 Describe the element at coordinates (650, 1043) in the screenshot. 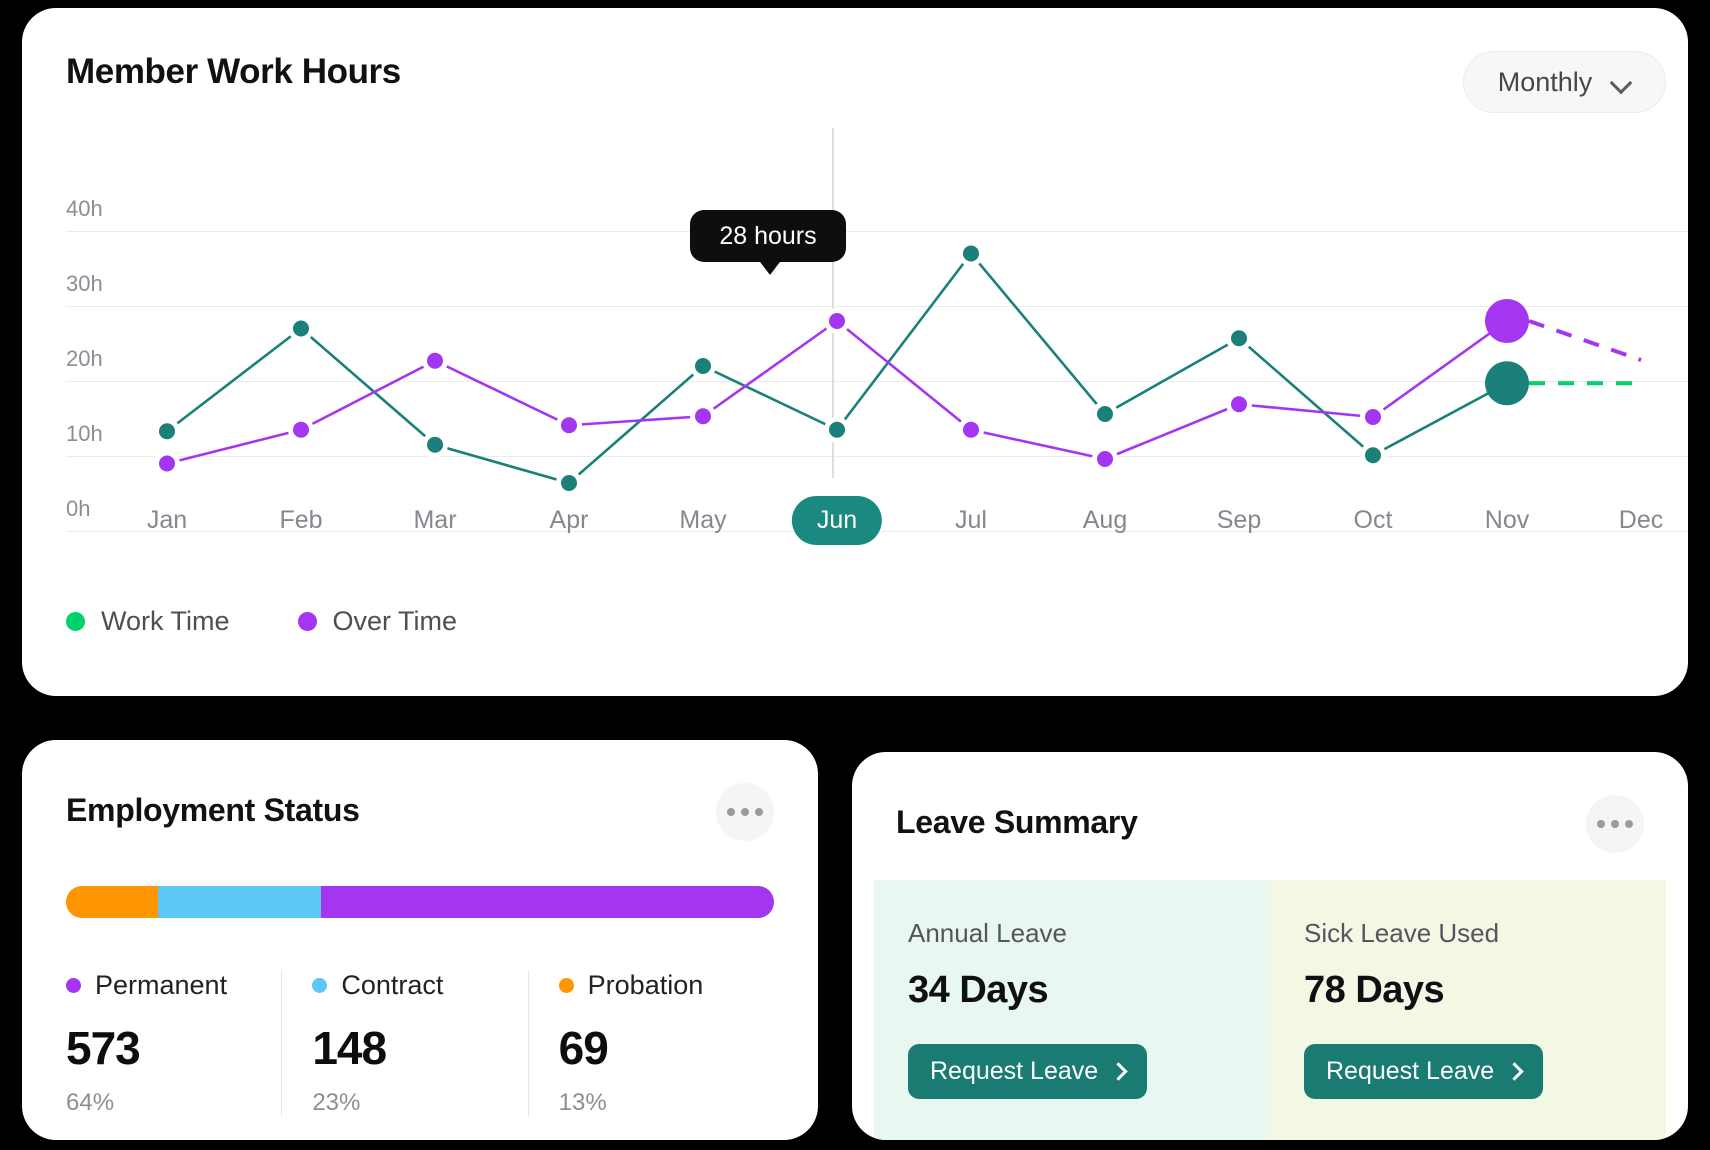

I see `employment-col-probation: Probation 69 13%` at that location.